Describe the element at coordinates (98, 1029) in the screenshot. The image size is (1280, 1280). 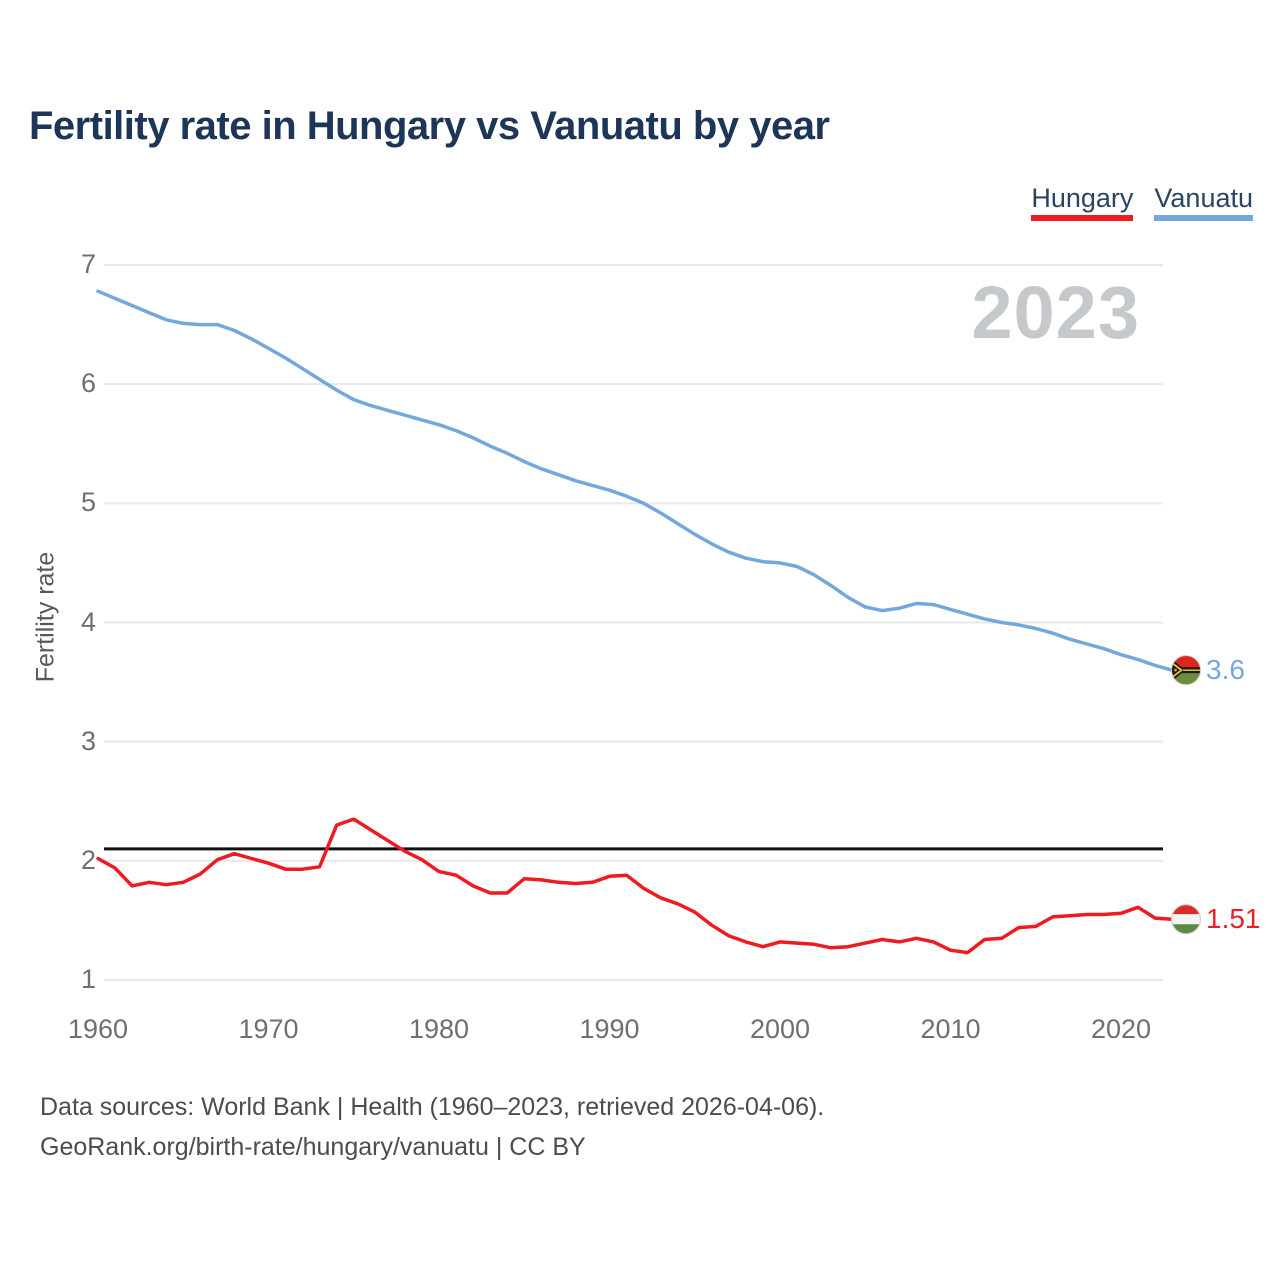
I see `x-tick-label-1960: 1960` at that location.